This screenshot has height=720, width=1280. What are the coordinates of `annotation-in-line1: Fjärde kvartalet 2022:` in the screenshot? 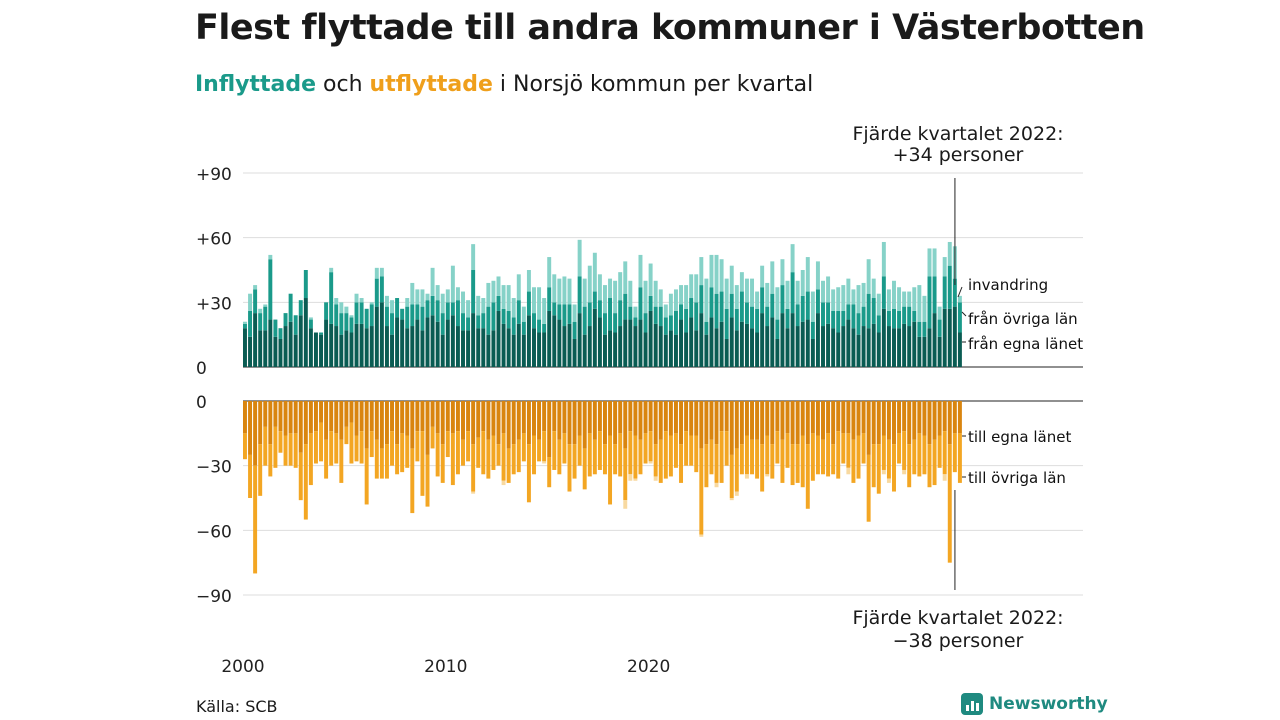 It's located at (957, 134).